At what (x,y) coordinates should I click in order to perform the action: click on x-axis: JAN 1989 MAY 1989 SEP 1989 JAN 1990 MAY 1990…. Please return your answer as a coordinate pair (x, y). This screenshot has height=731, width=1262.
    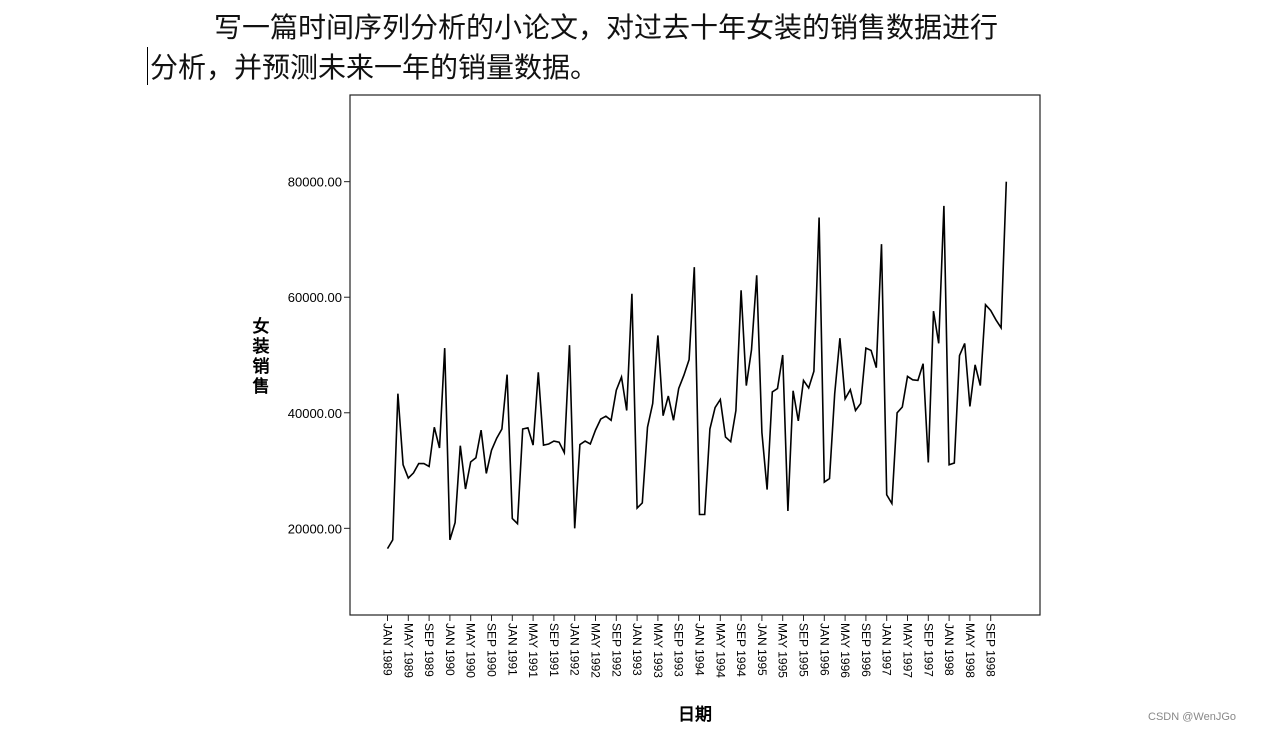
    Looking at the image, I should click on (689, 646).